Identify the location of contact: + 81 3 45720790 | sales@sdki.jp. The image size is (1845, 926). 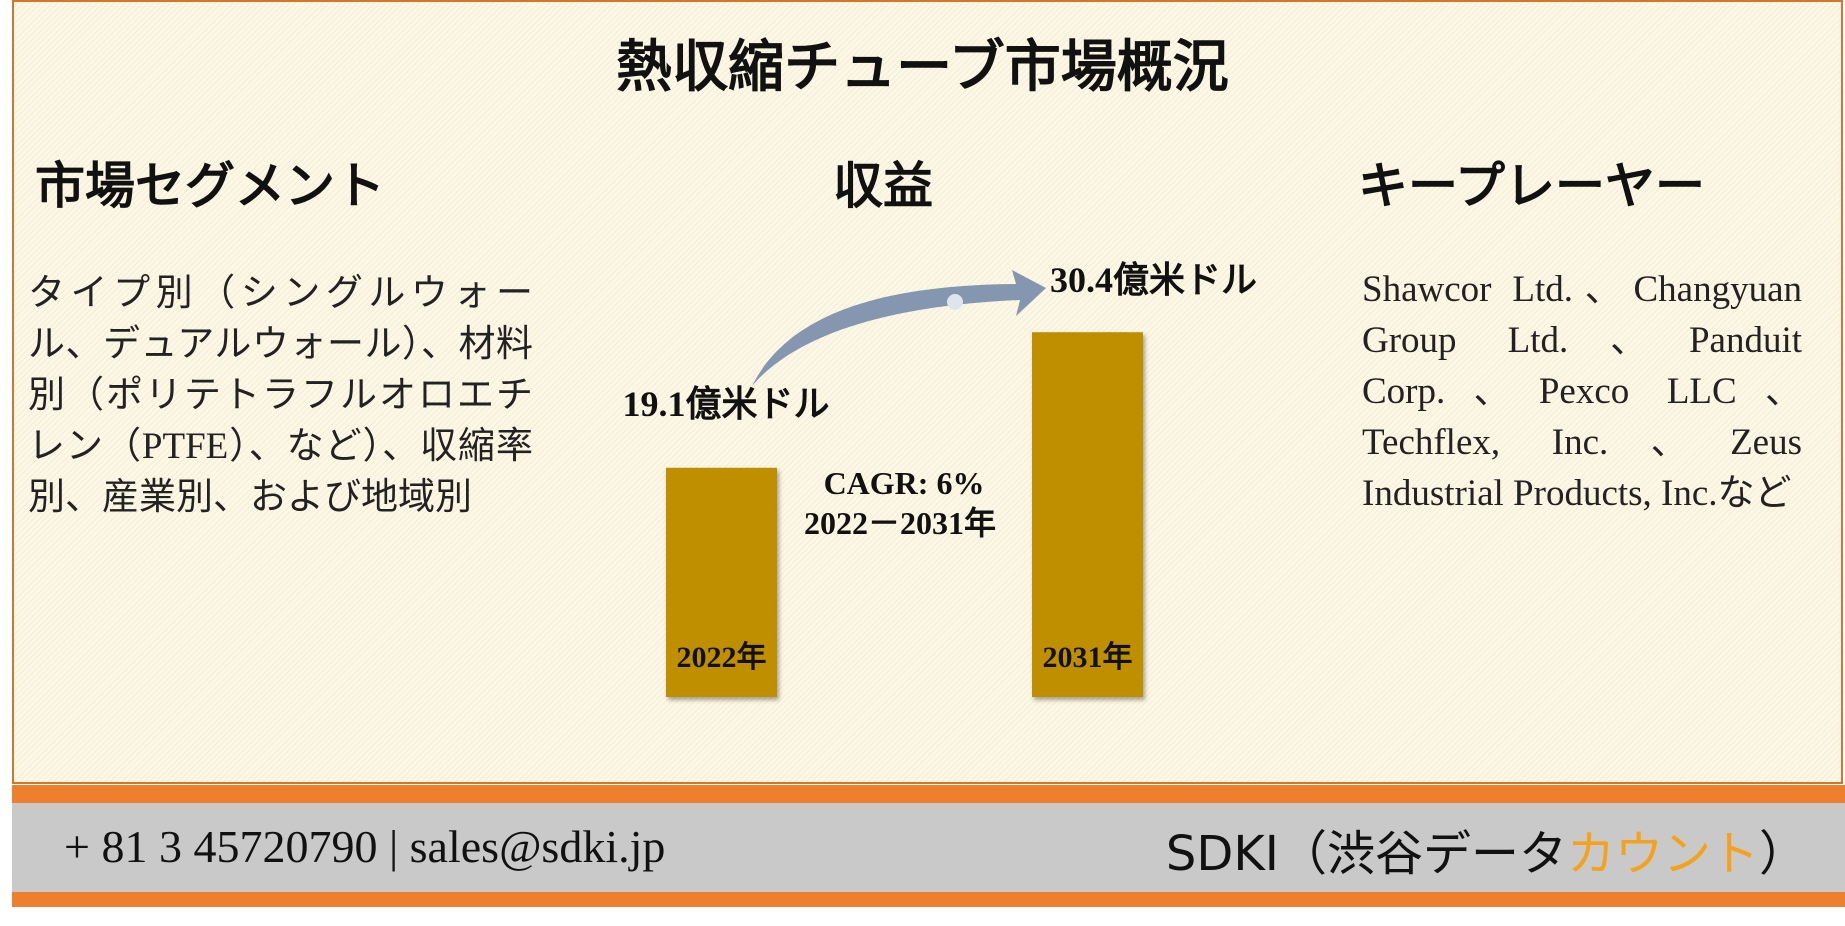
(365, 846).